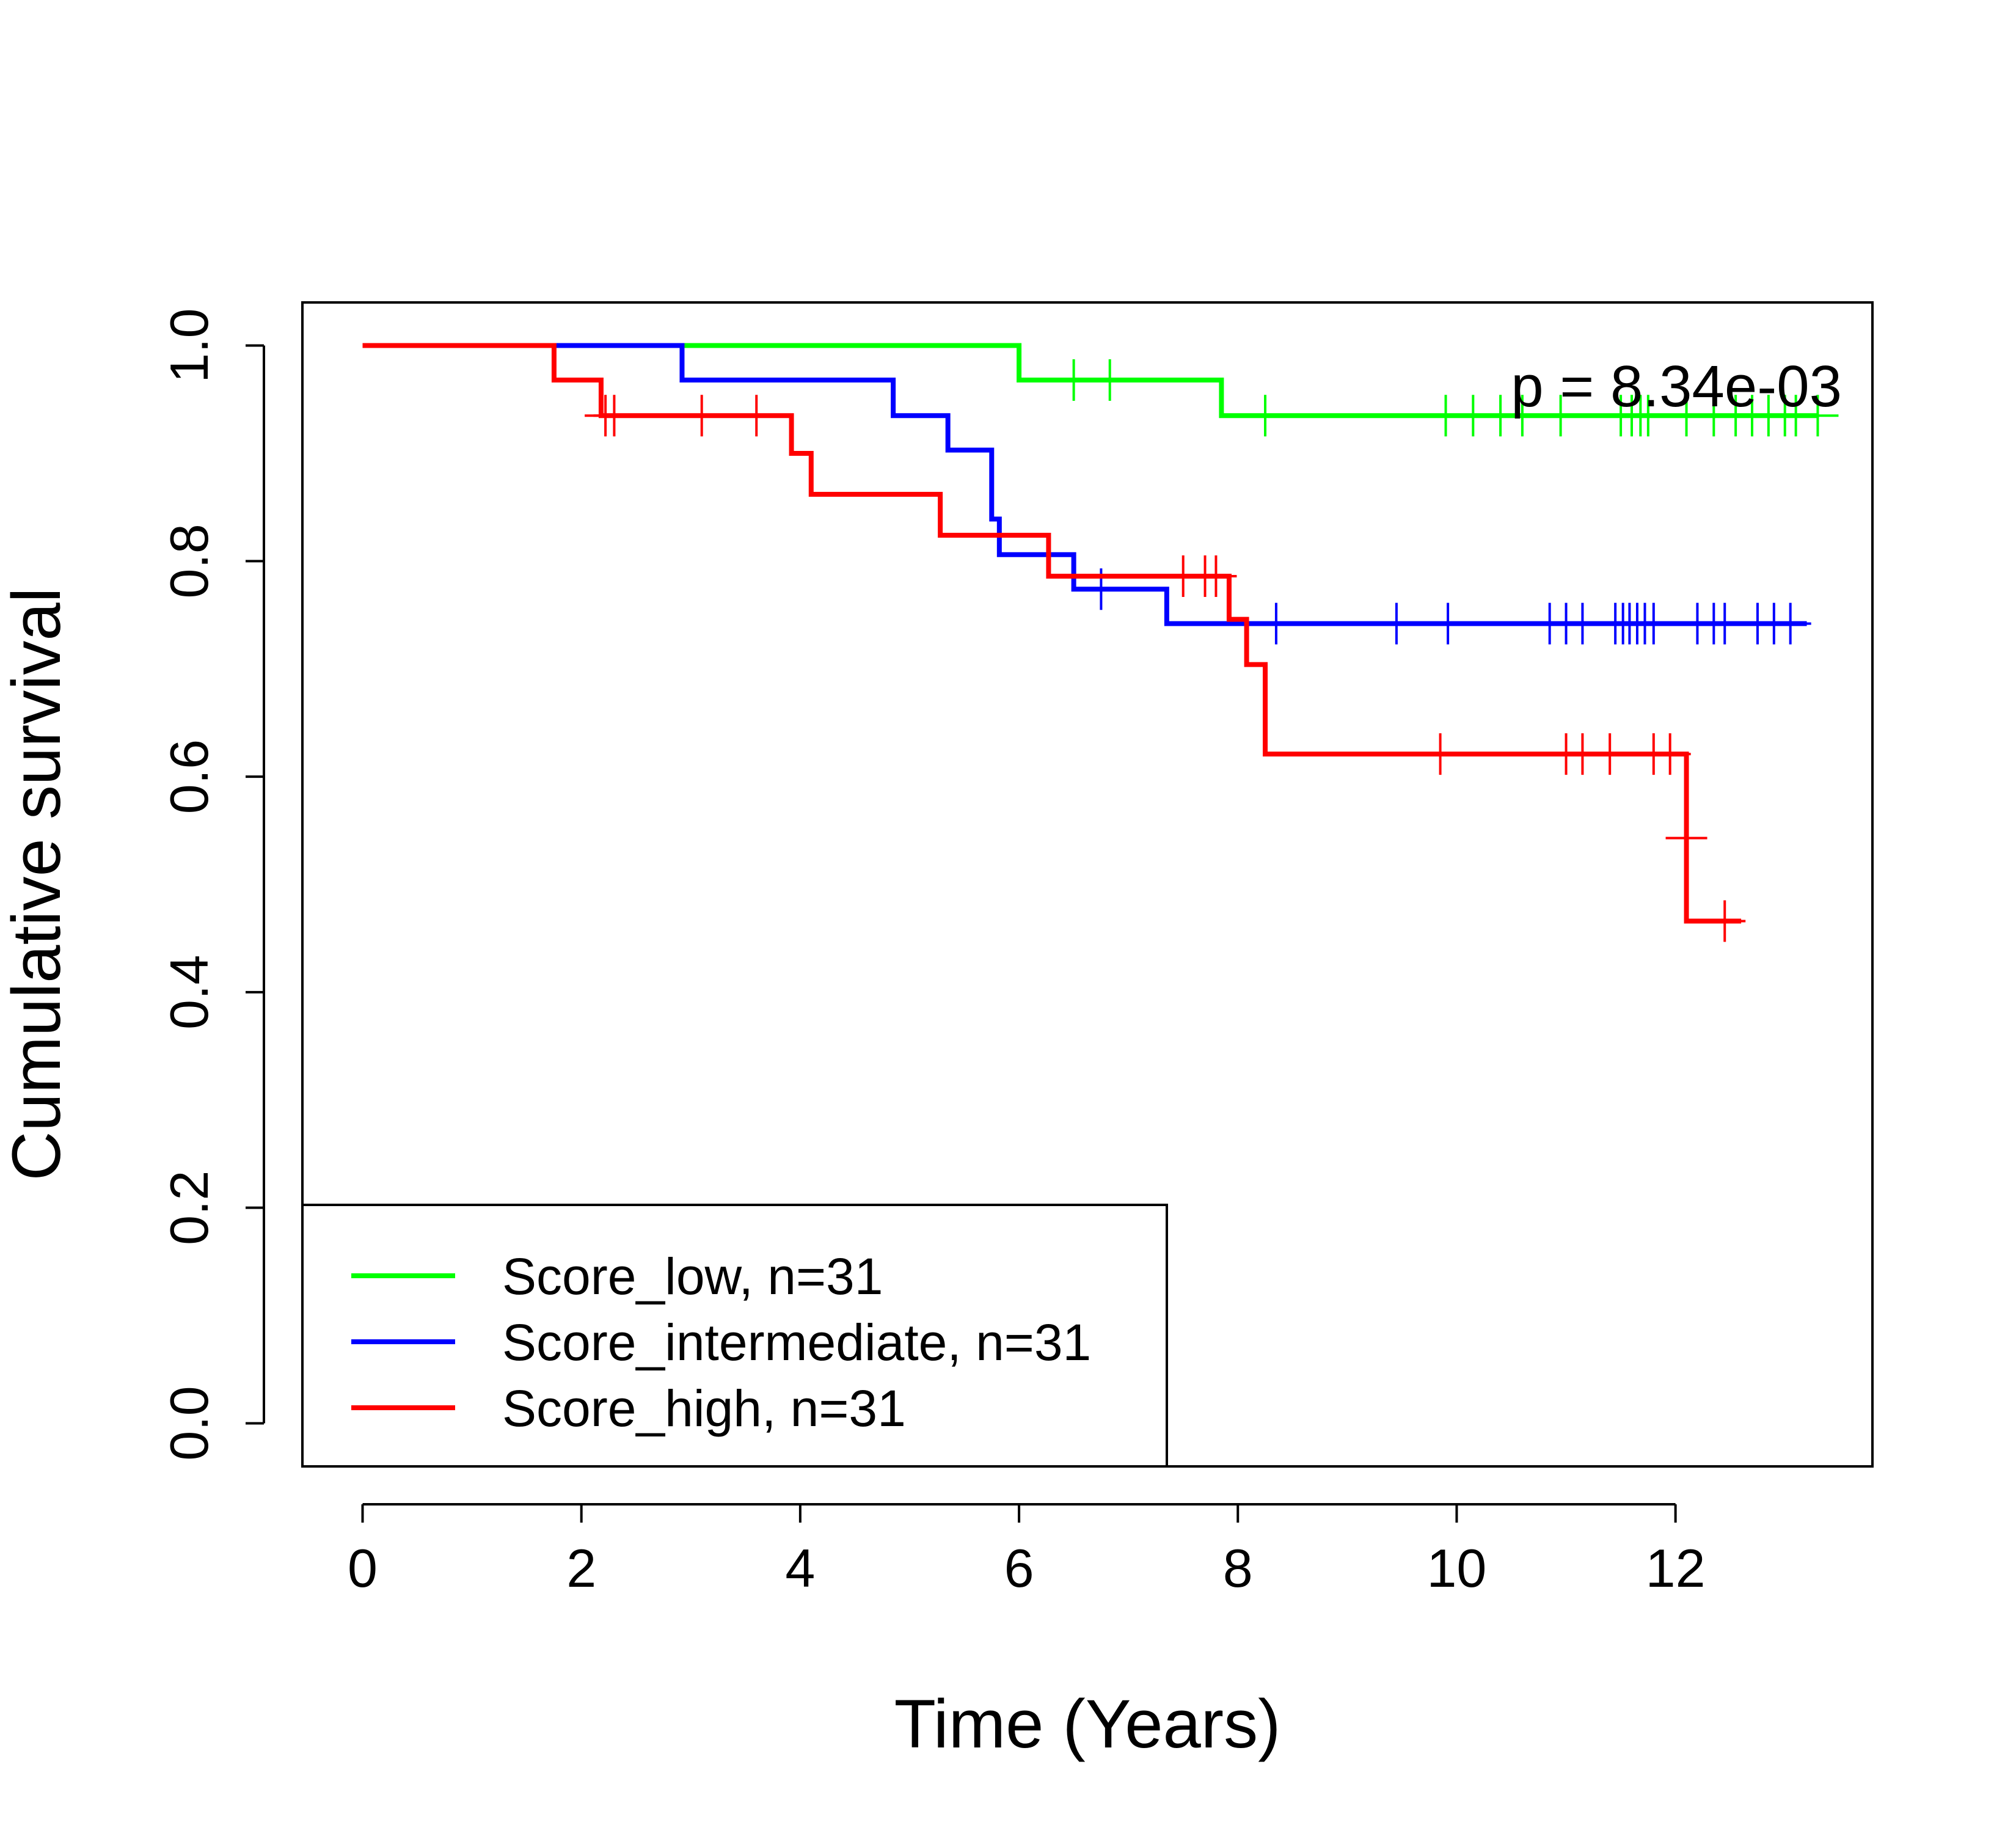 Image resolution: width=2016 pixels, height=1833 pixels. I want to click on x-tick-label: 10, so click(1456, 1568).